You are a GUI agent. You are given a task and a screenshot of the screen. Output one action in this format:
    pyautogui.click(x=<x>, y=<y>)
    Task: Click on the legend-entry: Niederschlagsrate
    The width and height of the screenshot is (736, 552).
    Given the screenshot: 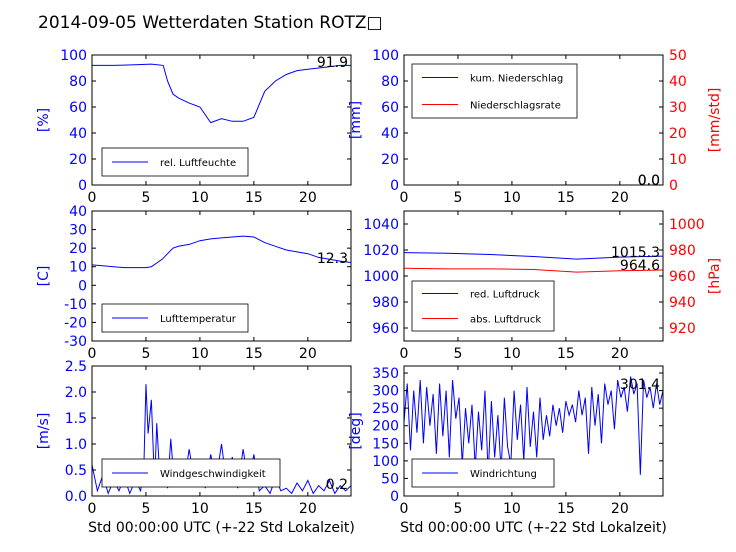 What is the action you would take?
    pyautogui.click(x=515, y=106)
    